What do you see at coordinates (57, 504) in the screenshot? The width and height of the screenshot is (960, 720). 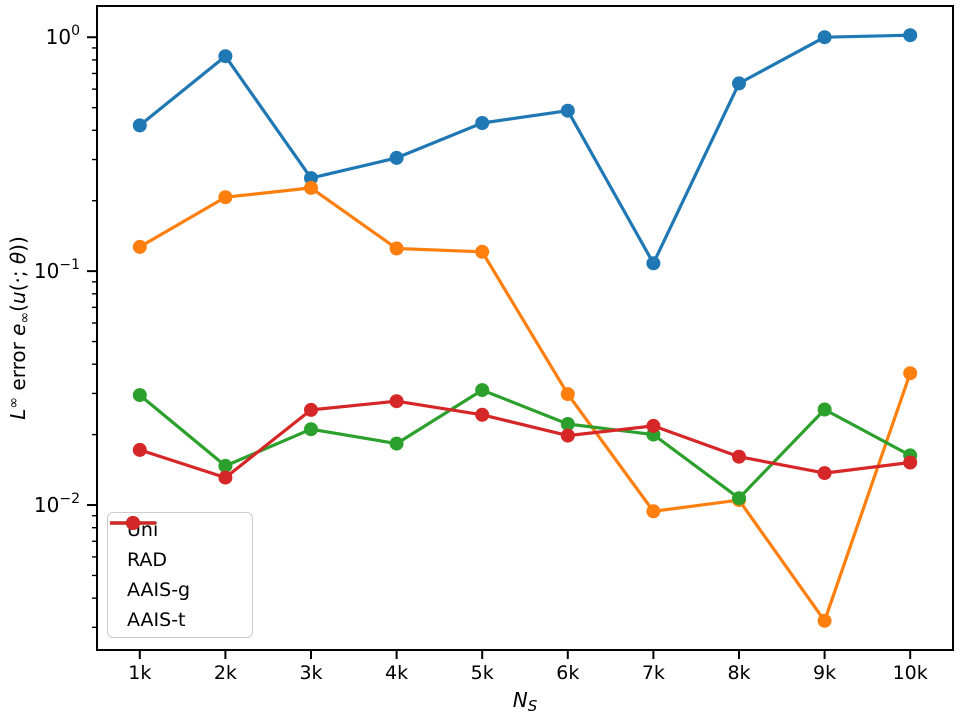 I see `y-tick-label: 10⁻²` at bounding box center [57, 504].